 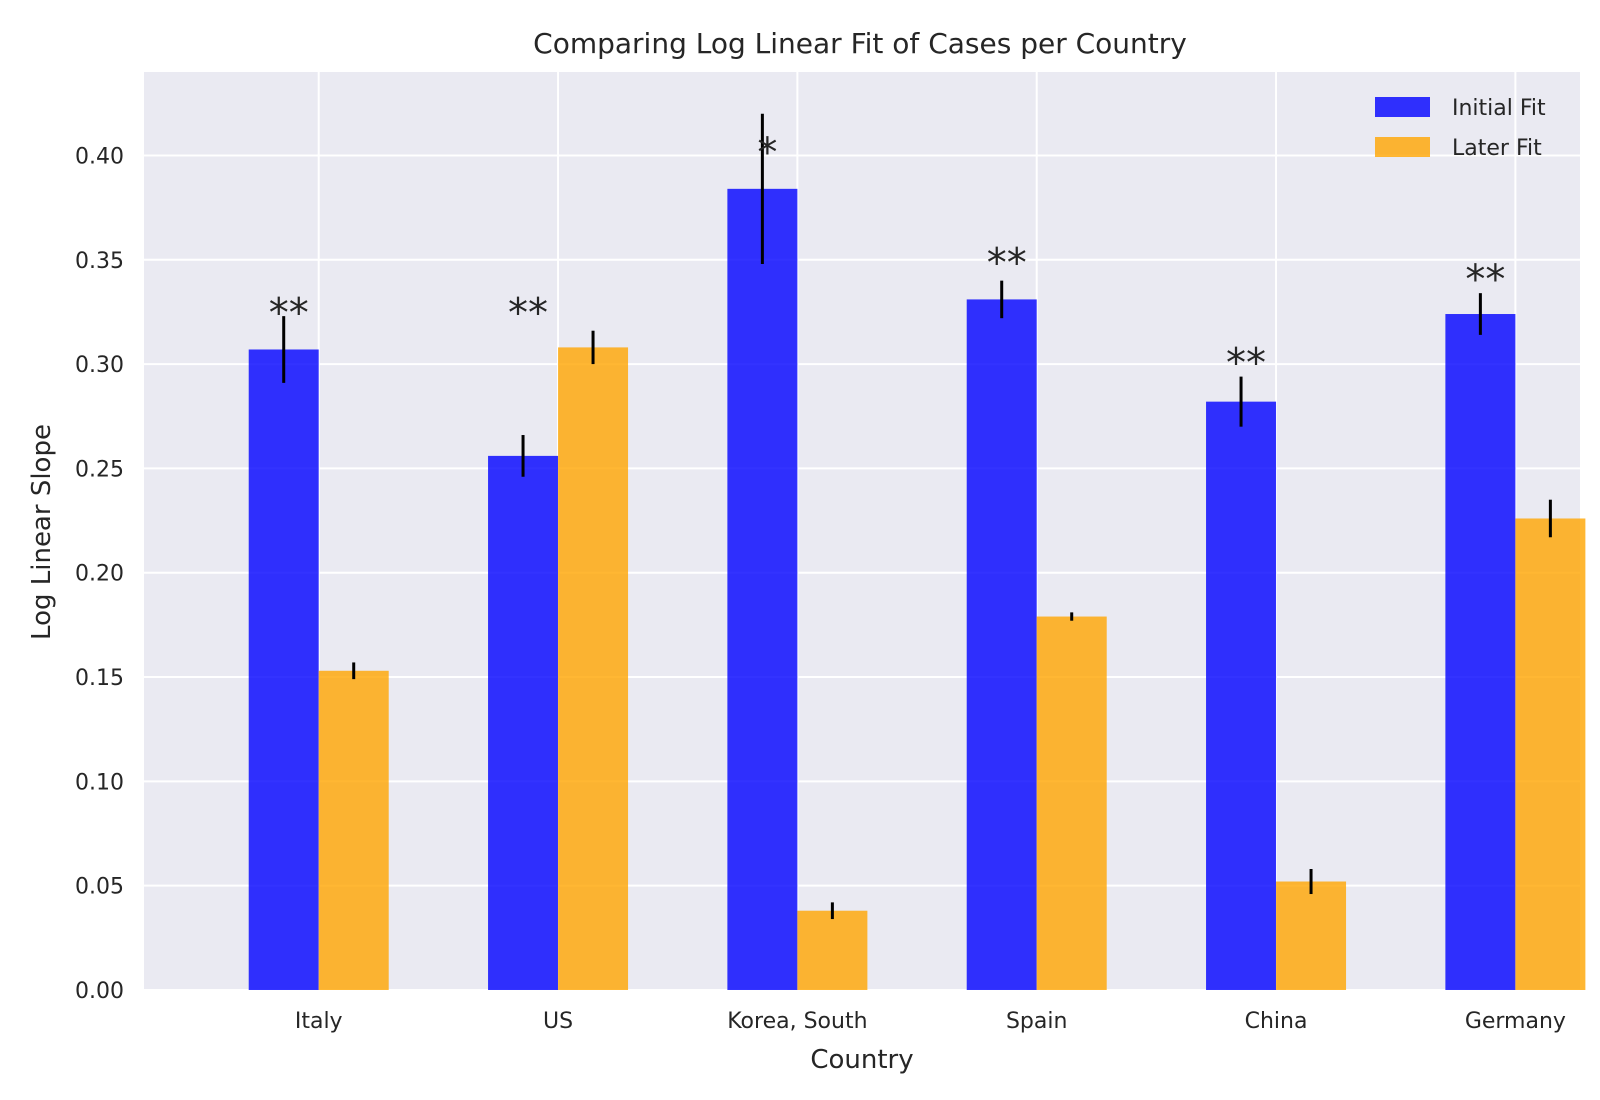 I want to click on y-axis-label: Log Linear Slope, so click(x=42, y=532).